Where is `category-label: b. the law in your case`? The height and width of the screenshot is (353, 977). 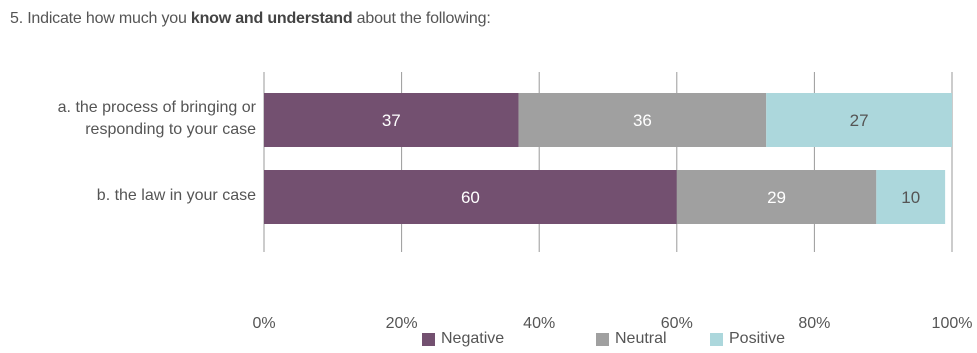
category-label: b. the law in your case is located at coordinates (176, 195).